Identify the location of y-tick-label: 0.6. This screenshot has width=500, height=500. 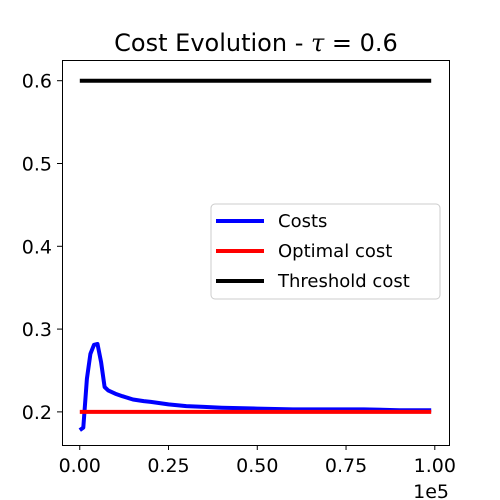
(37, 82).